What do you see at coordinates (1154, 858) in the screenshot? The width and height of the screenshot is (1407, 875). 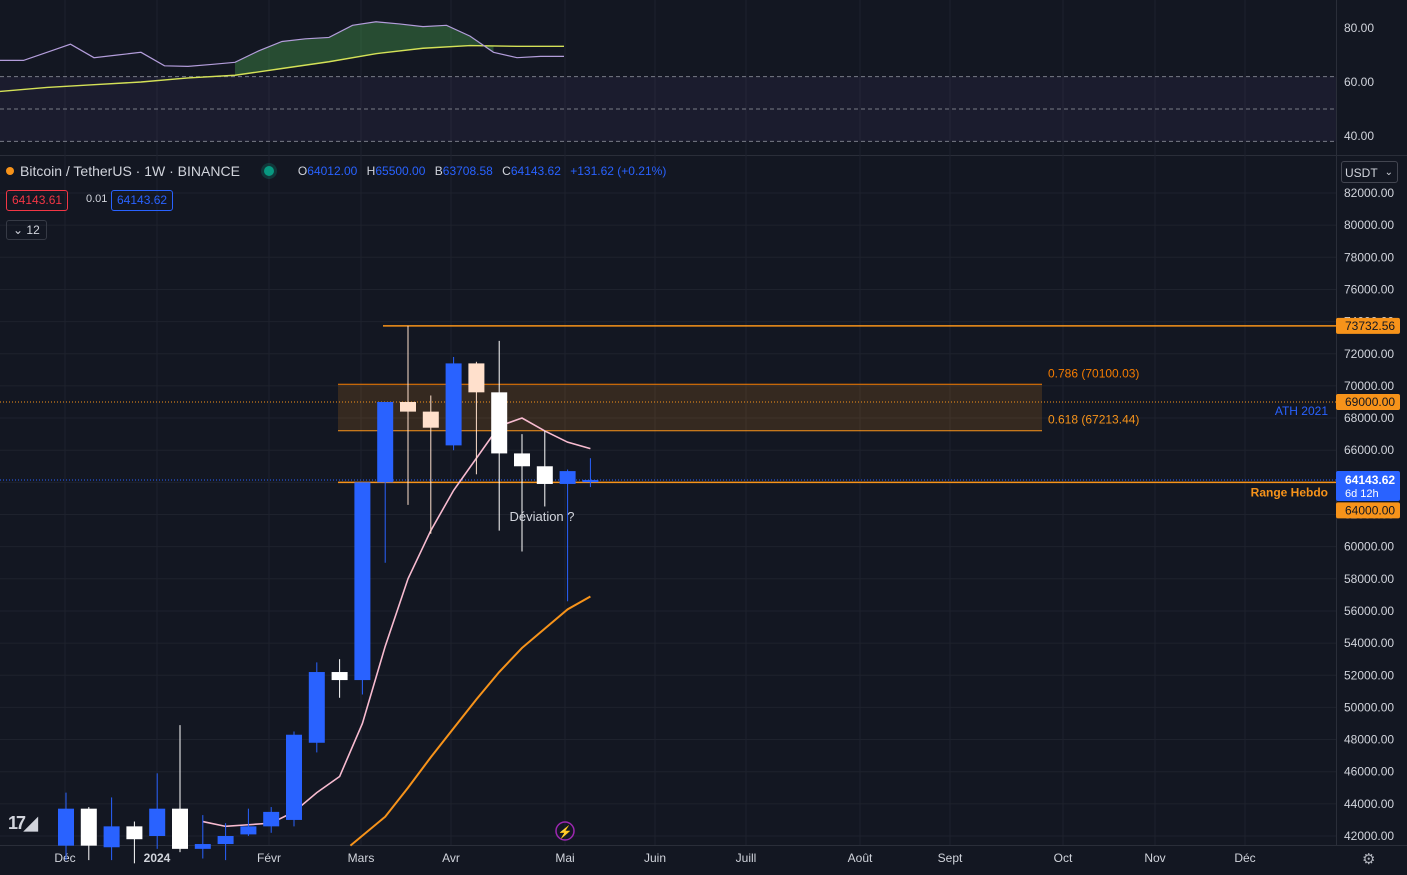 I see `x-tick-label: Nov` at bounding box center [1154, 858].